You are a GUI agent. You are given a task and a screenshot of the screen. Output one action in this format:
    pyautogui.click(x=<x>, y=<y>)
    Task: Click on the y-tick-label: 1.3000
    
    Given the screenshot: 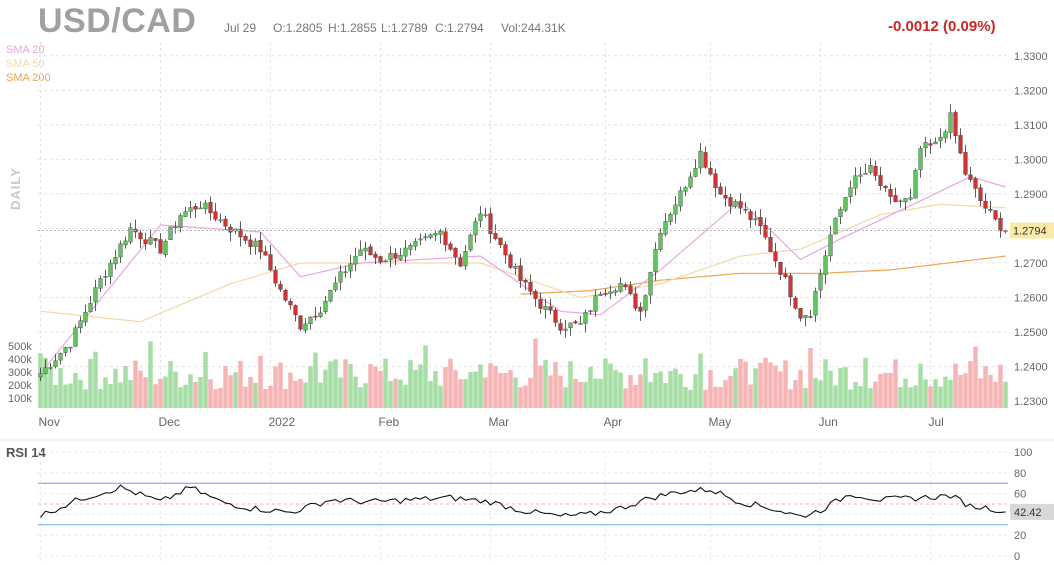 What is the action you would take?
    pyautogui.click(x=1031, y=160)
    